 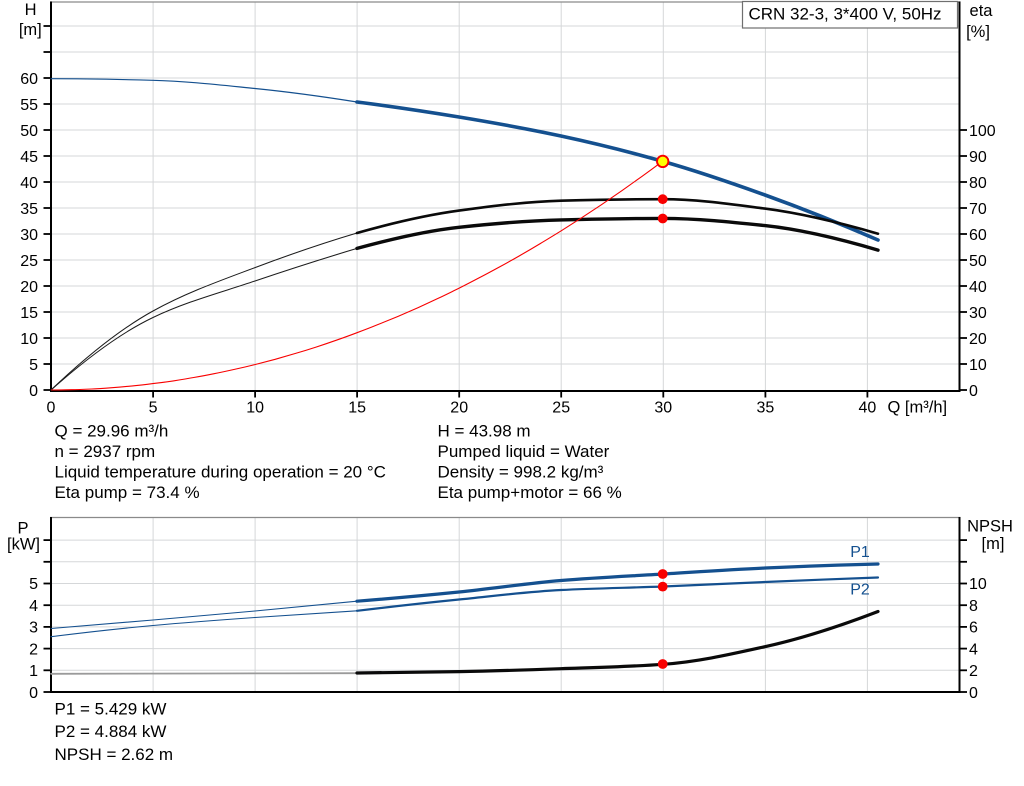 What do you see at coordinates (33, 628) in the screenshot?
I see `svg-text: 3` at bounding box center [33, 628].